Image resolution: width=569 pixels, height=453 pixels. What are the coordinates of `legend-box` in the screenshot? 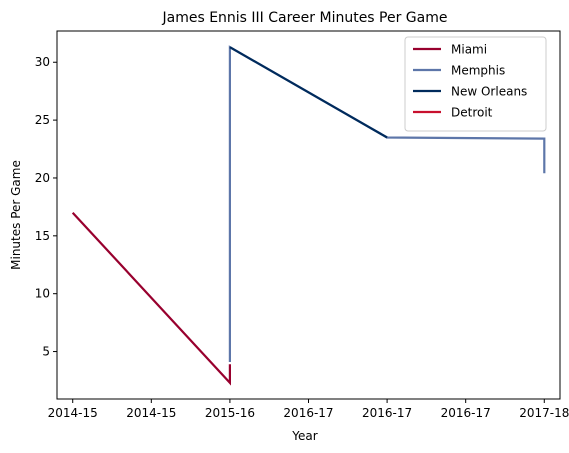 It's located at (475, 84).